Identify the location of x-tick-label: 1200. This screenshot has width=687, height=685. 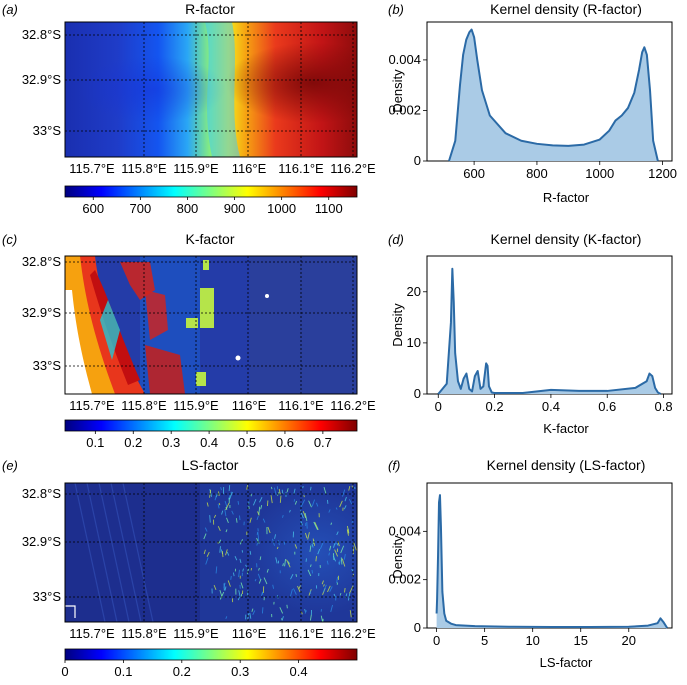
(662, 173).